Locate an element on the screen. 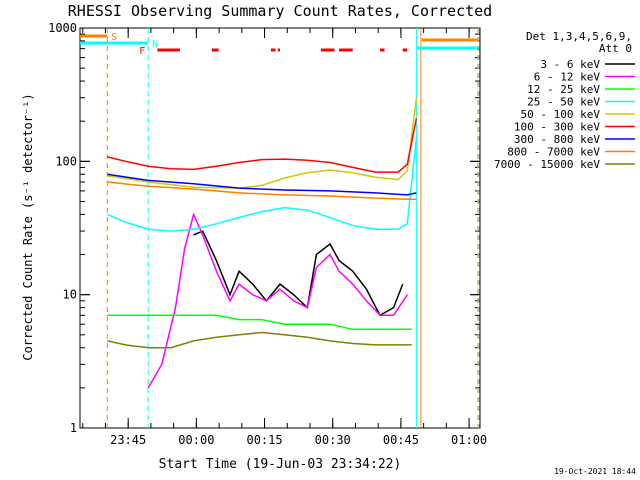  x-tick-label: 00:30 is located at coordinates (333, 440).